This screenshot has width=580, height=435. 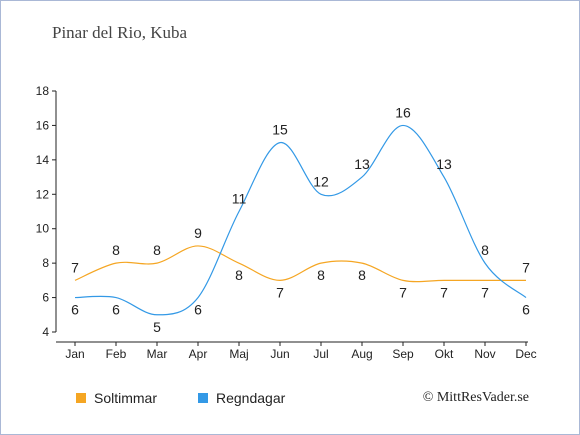 What do you see at coordinates (444, 354) in the screenshot?
I see `x-tick-label: Okt` at bounding box center [444, 354].